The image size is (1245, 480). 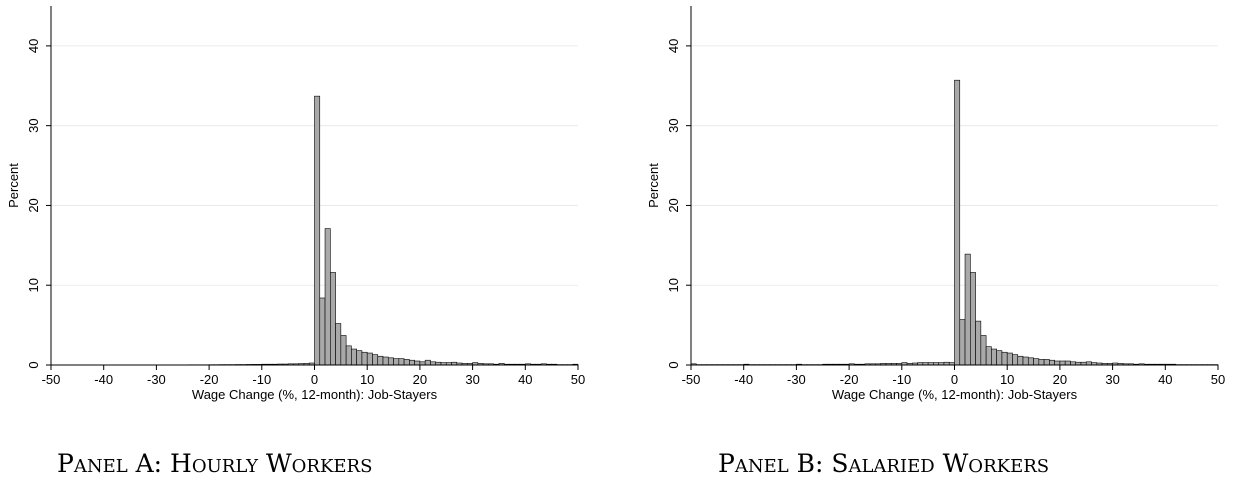 I want to click on panel-b-caption: Panel B: Salaried Workers, so click(x=884, y=463).